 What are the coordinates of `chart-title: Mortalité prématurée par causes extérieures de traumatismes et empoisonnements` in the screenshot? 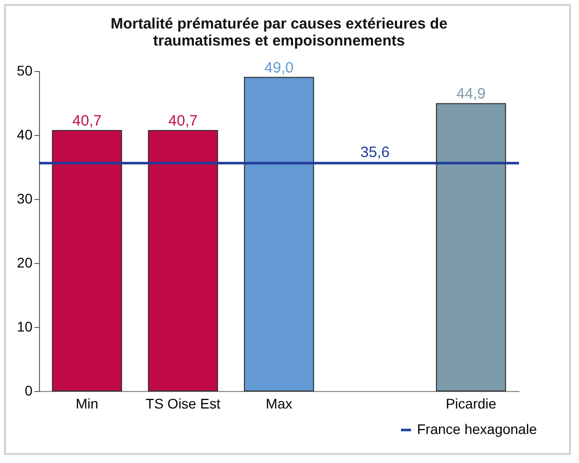 It's located at (279, 32).